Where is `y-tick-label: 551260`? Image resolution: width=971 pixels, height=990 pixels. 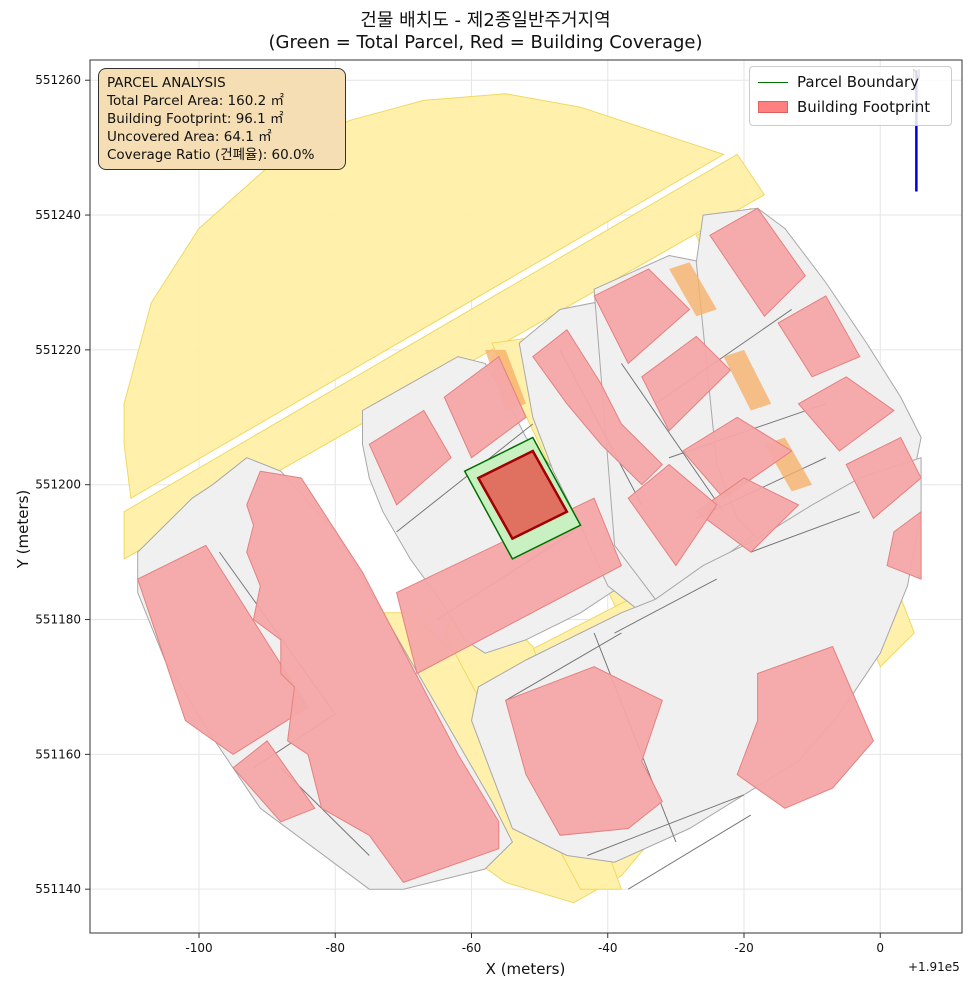
y-tick-label: 551260 is located at coordinates (58, 80).